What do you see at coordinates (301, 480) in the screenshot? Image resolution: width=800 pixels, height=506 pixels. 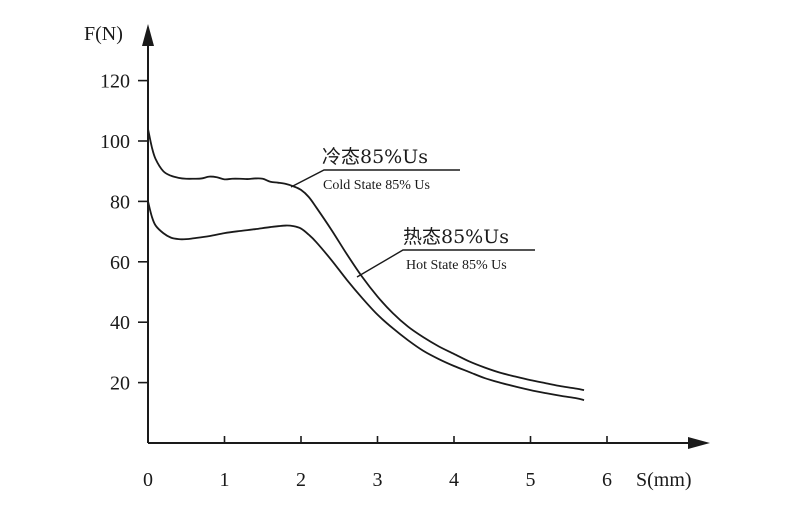 I see `x-tick-label: 2` at bounding box center [301, 480].